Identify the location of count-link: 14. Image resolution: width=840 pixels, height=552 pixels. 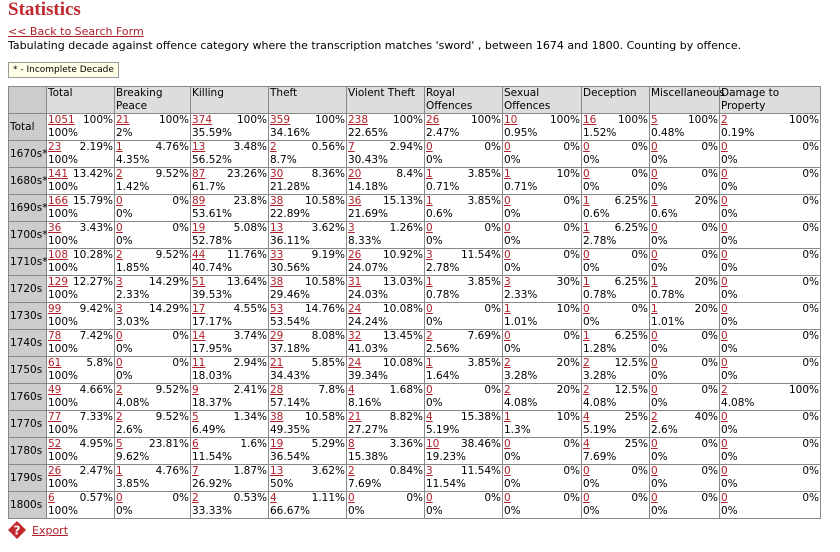
(199, 336).